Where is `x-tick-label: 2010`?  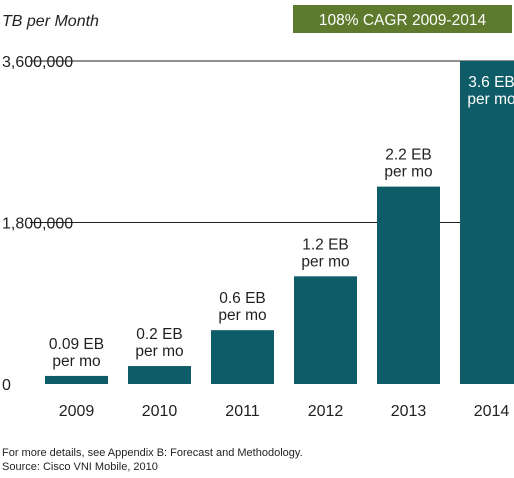
x-tick-label: 2010 is located at coordinates (160, 411).